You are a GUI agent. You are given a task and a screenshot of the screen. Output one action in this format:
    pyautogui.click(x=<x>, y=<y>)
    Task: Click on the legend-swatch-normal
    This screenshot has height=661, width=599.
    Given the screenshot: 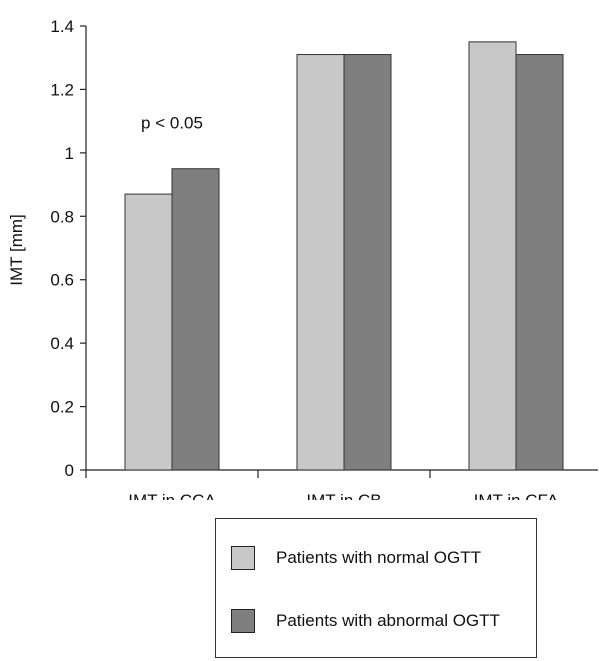 What is the action you would take?
    pyautogui.click(x=243, y=558)
    